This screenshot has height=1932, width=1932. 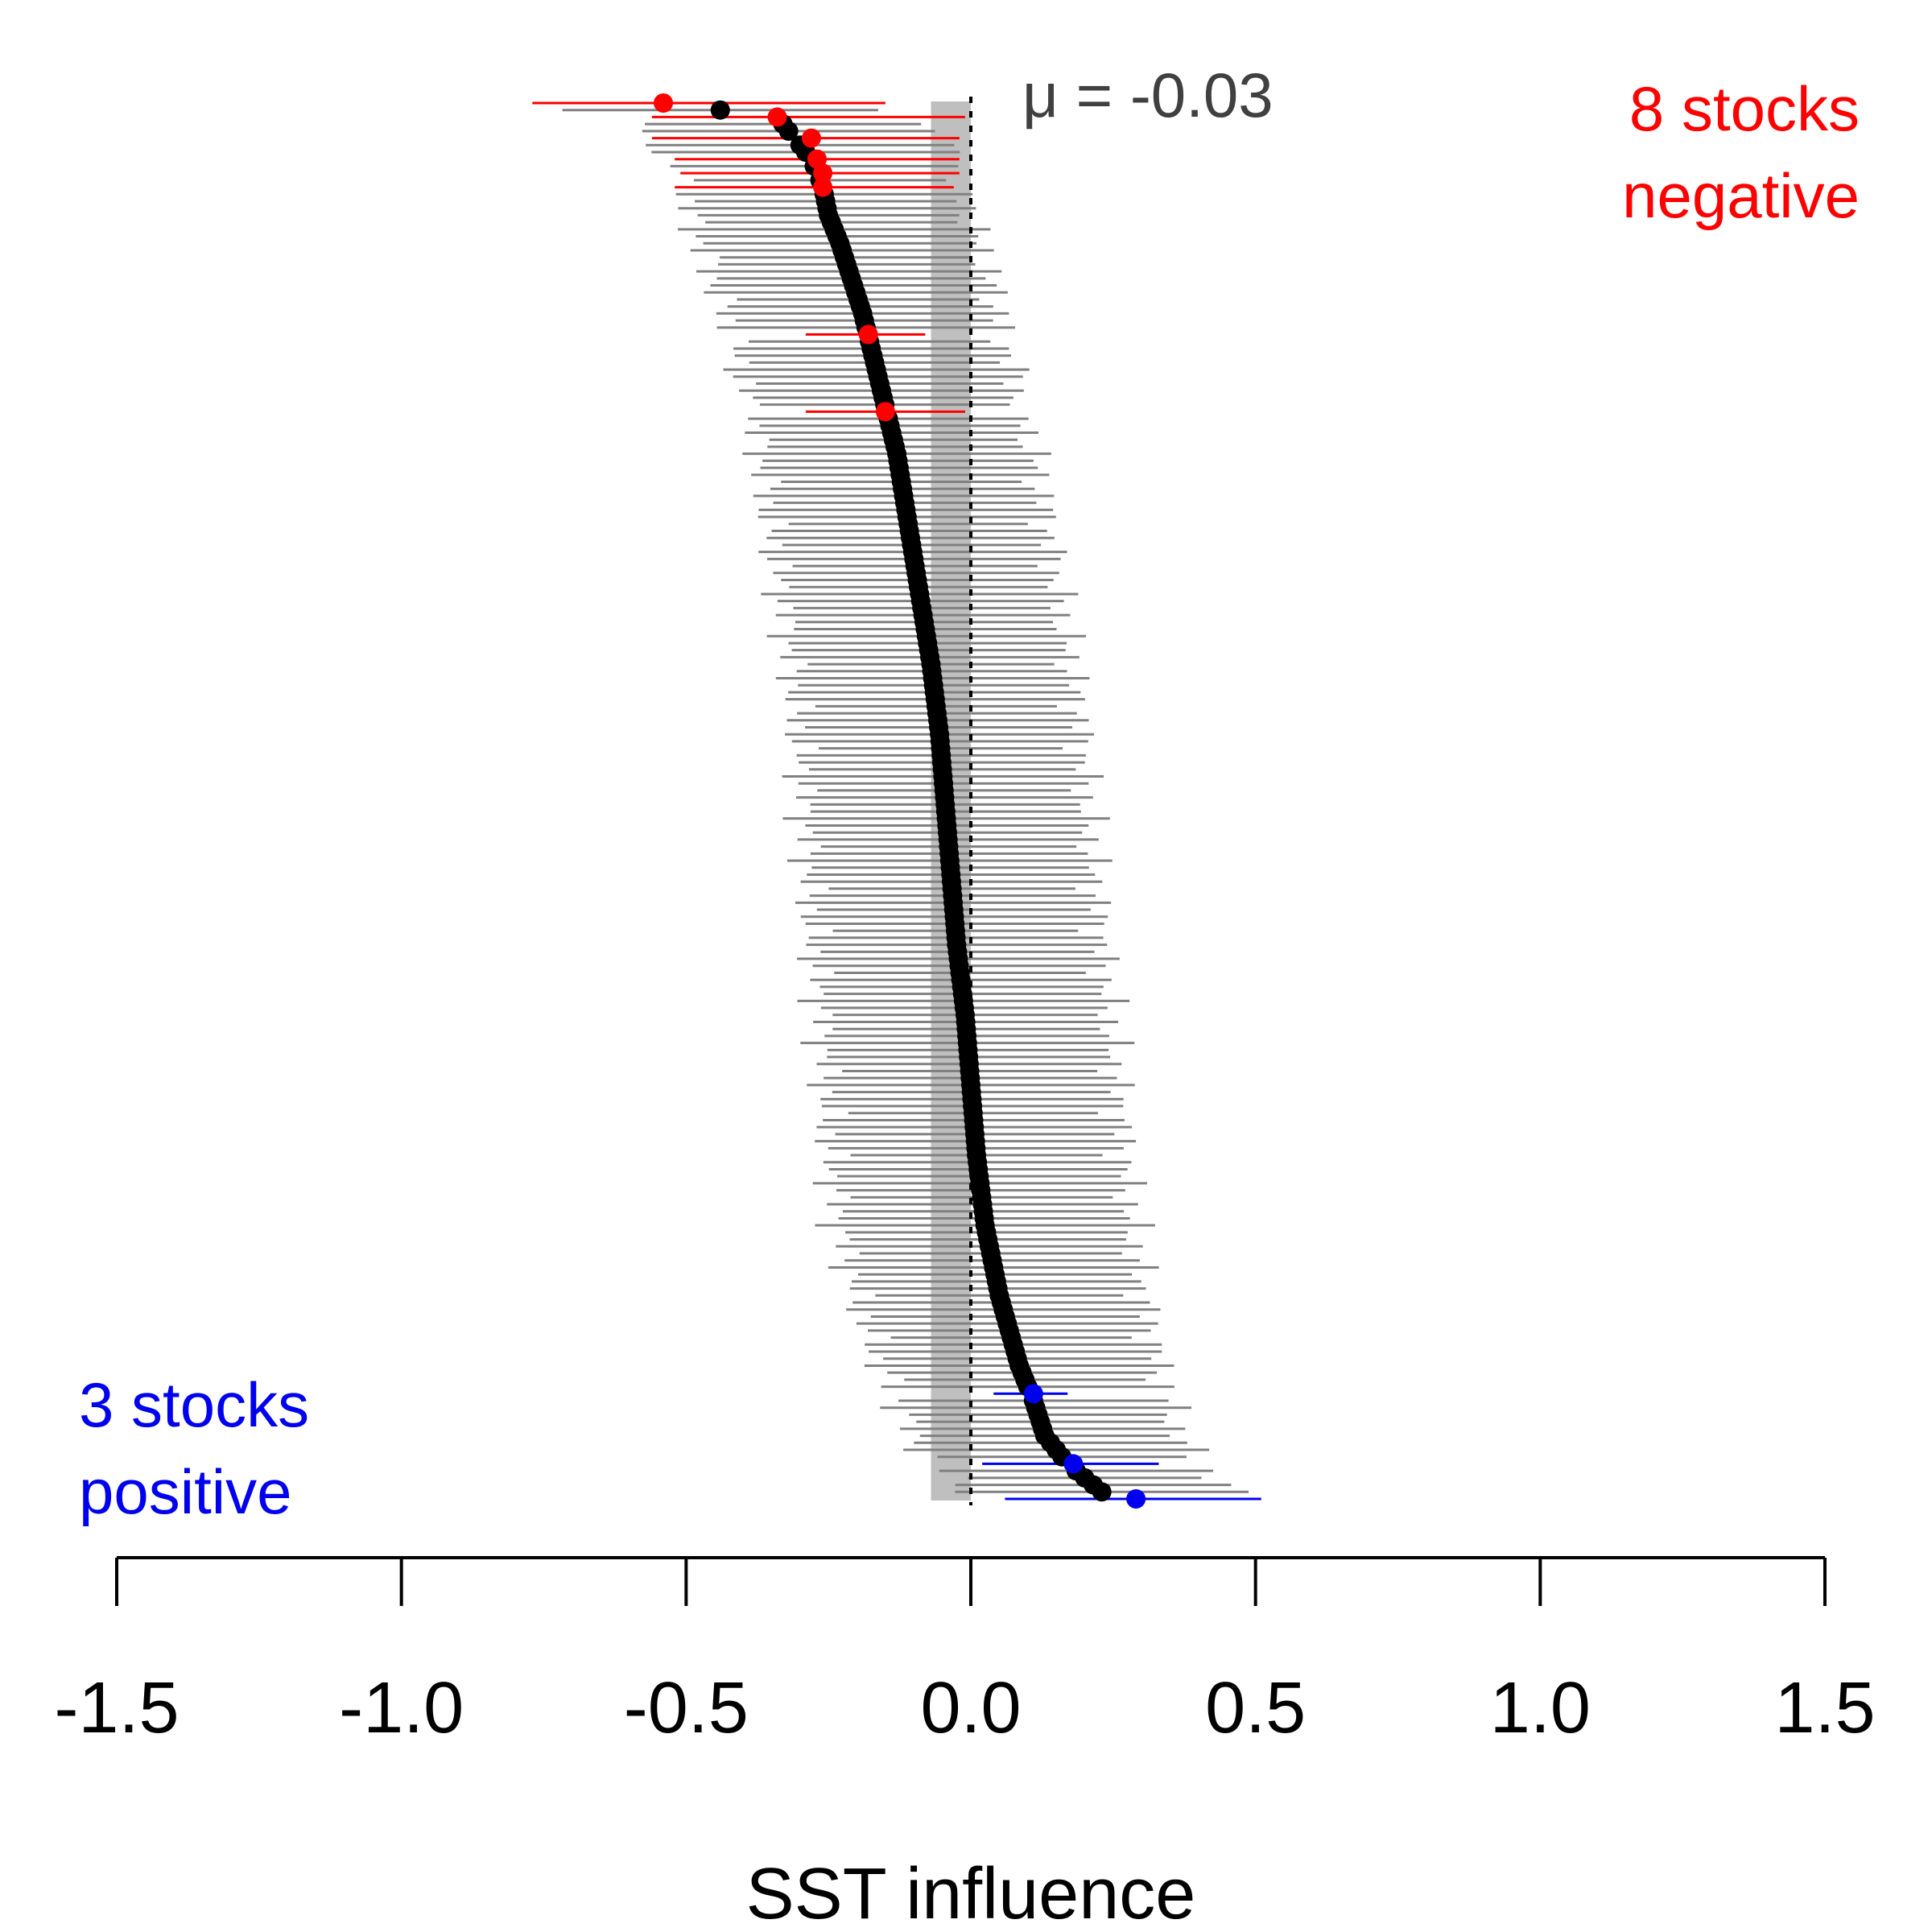 I want to click on positive-count-label: 3 stocks, so click(x=194, y=1404).